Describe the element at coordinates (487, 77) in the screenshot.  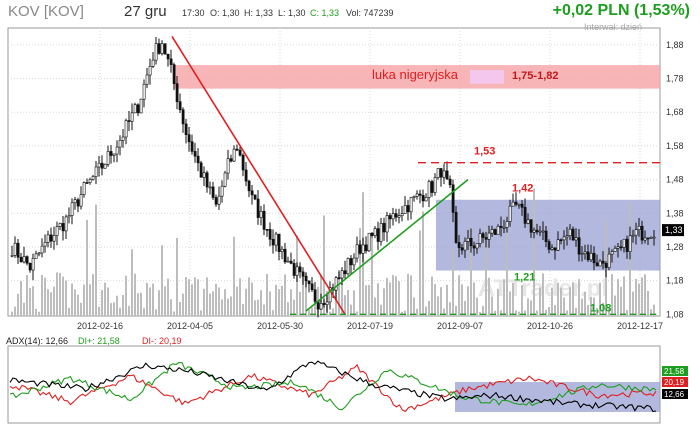
I see `gap-highlight` at that location.